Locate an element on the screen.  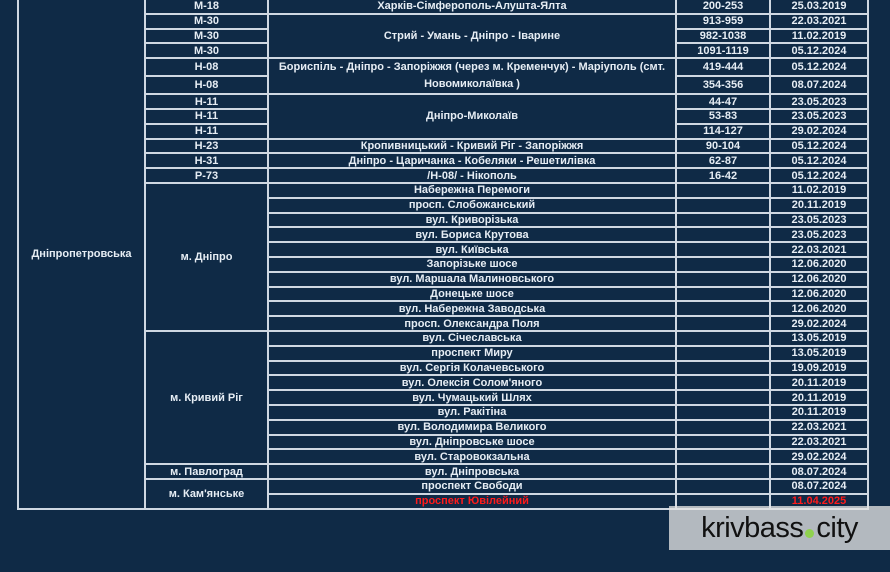
table-row: вул. Маршала Малиновського 12.06.2020 is located at coordinates (443, 279).